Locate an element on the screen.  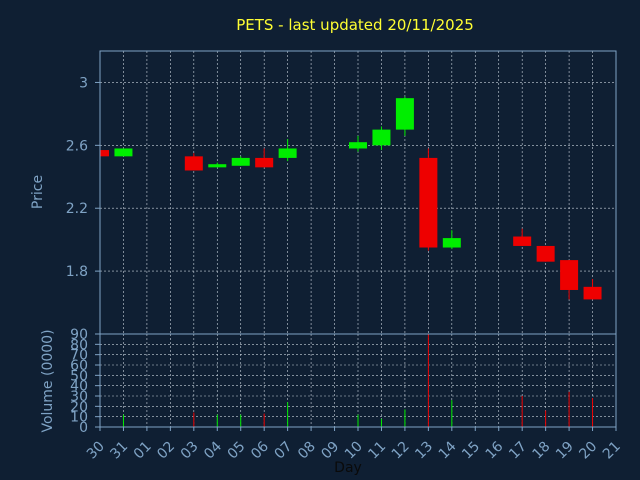
day-tick-label: 10 is located at coordinates (354, 451).